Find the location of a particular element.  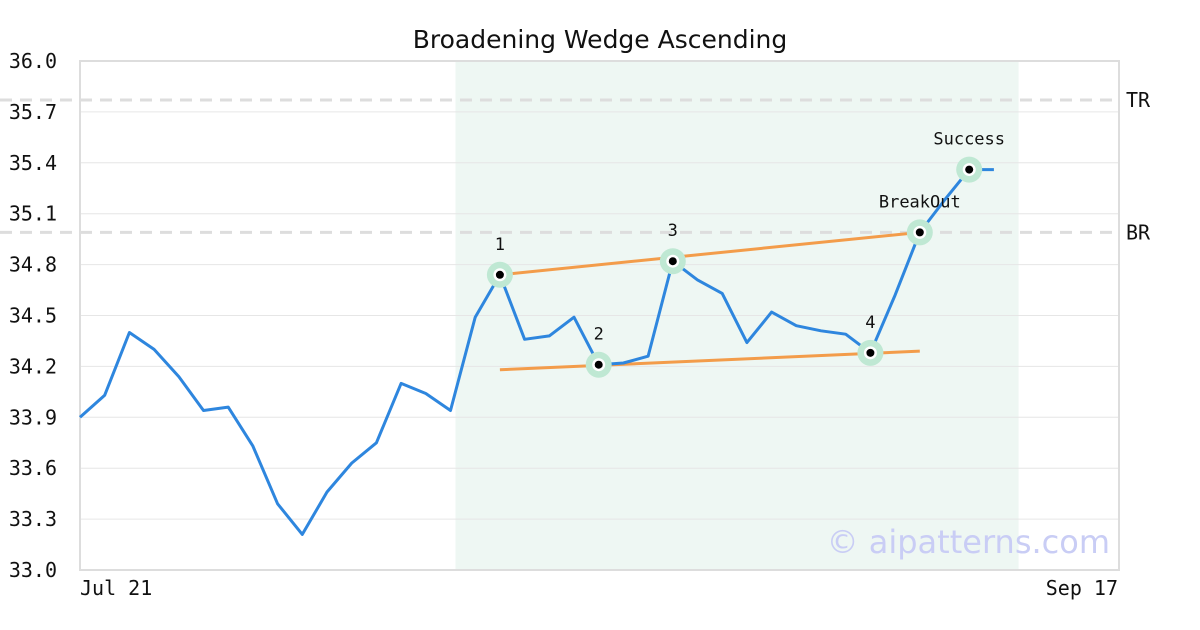

chart-title: Broadening Wedge Ascending is located at coordinates (600, 39).